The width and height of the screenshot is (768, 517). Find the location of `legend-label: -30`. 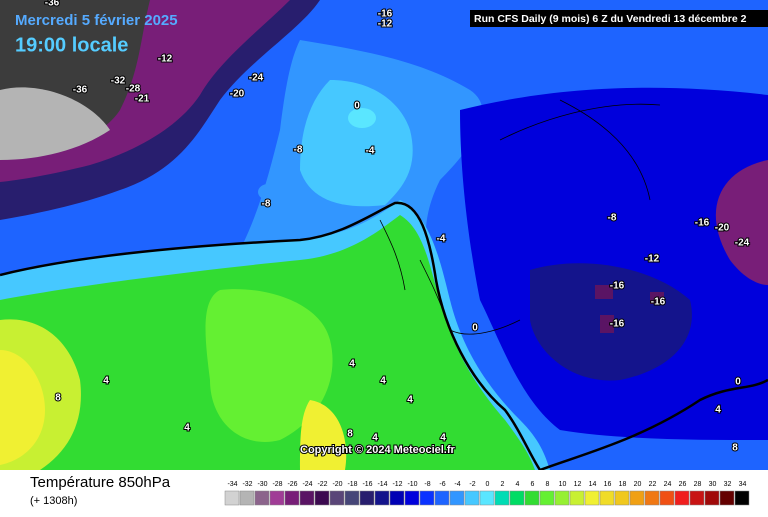

legend-label: -30 is located at coordinates (262, 484).